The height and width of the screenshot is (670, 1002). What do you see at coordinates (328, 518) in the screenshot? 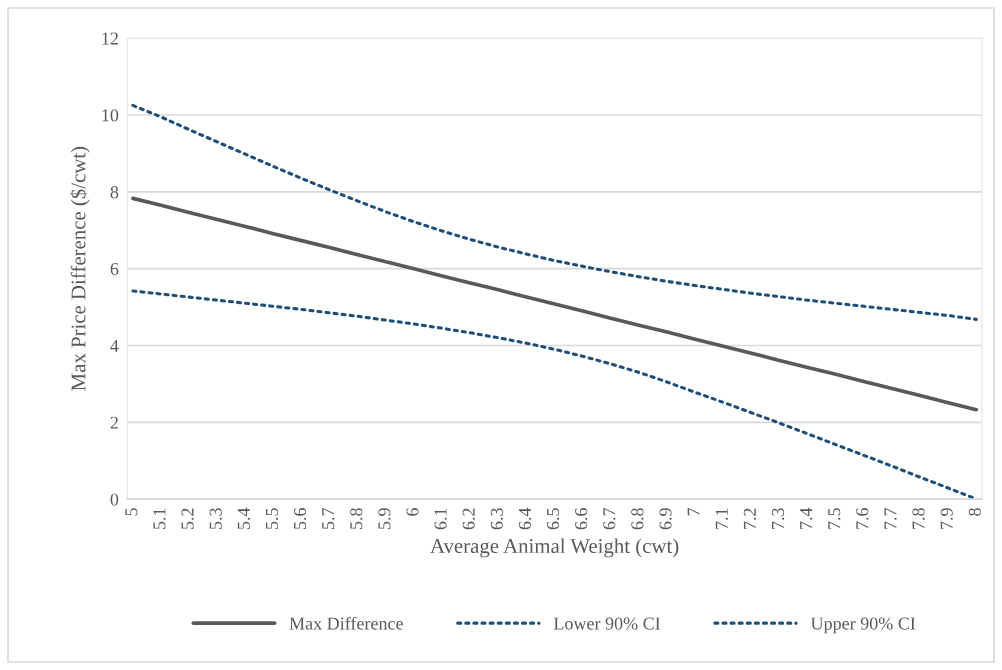
I see `x-tick-label: 5.7` at bounding box center [328, 518].